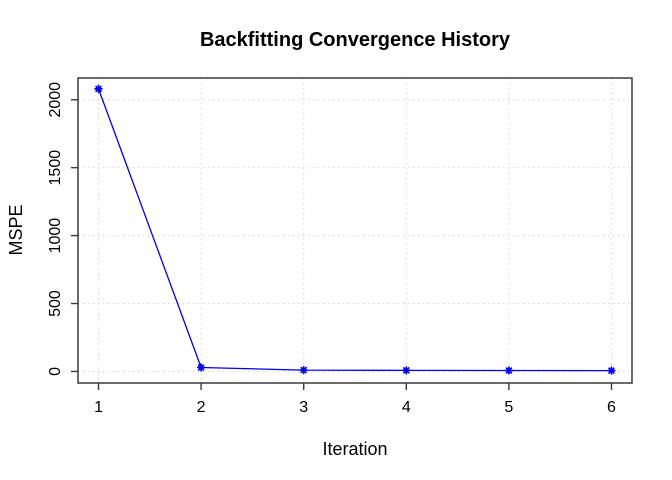  I want to click on y-tick-label: 2000, so click(55, 100).